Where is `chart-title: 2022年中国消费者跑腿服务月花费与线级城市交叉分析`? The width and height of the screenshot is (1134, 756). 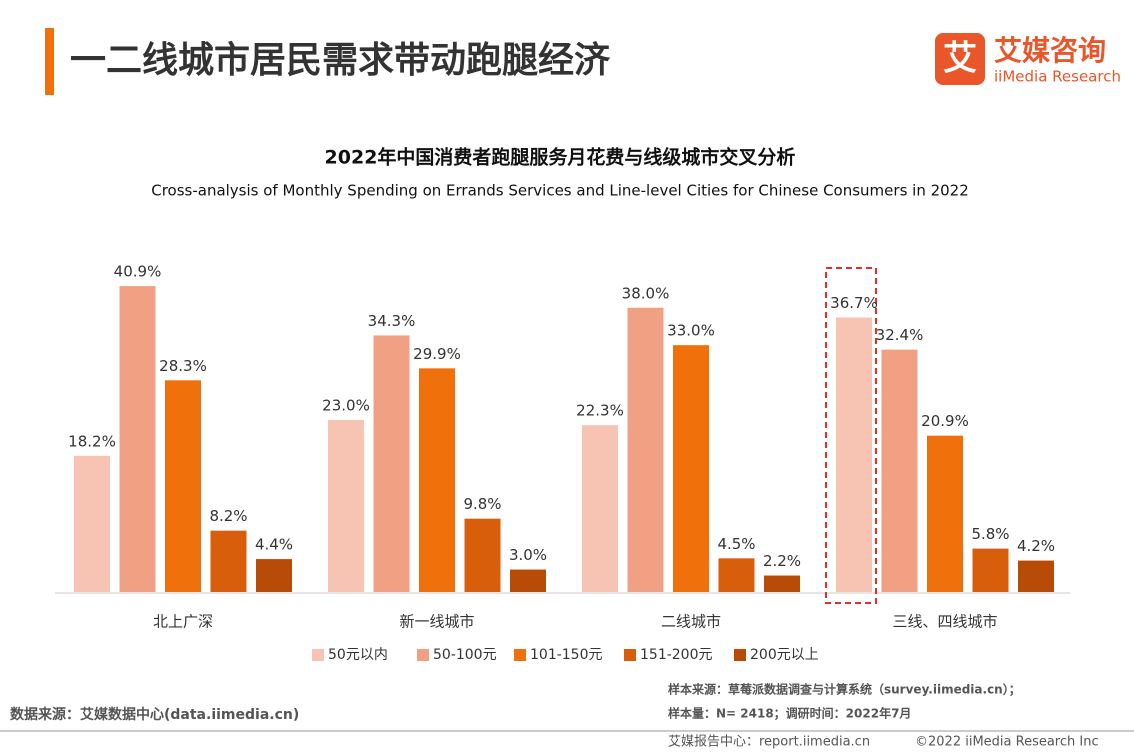 chart-title: 2022年中国消费者跑腿服务月花费与线级城市交叉分析 is located at coordinates (560, 157).